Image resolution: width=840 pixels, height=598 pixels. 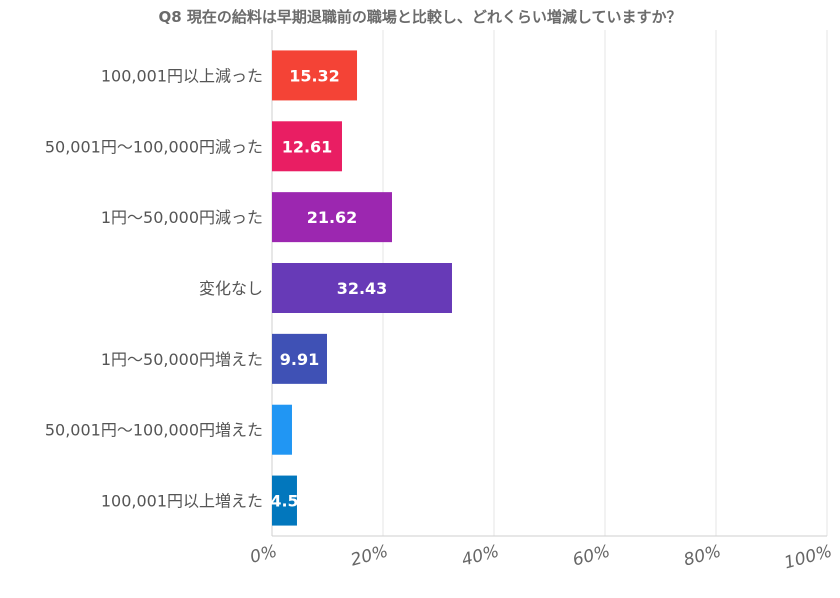 What do you see at coordinates (370, 556) in the screenshot?
I see `x-tick-label-20: 20%` at bounding box center [370, 556].